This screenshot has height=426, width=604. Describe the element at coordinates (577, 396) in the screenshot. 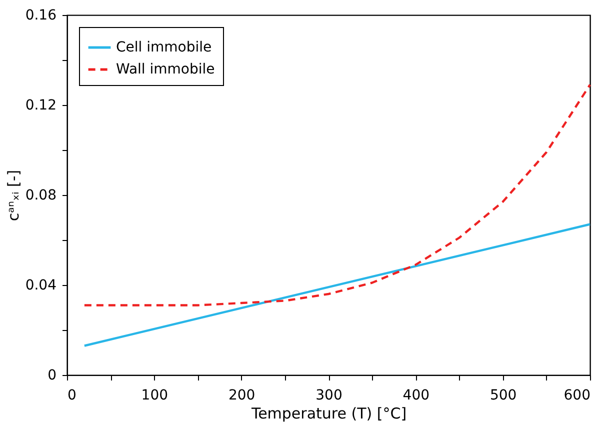

I see `x-tick-label: 600` at that location.